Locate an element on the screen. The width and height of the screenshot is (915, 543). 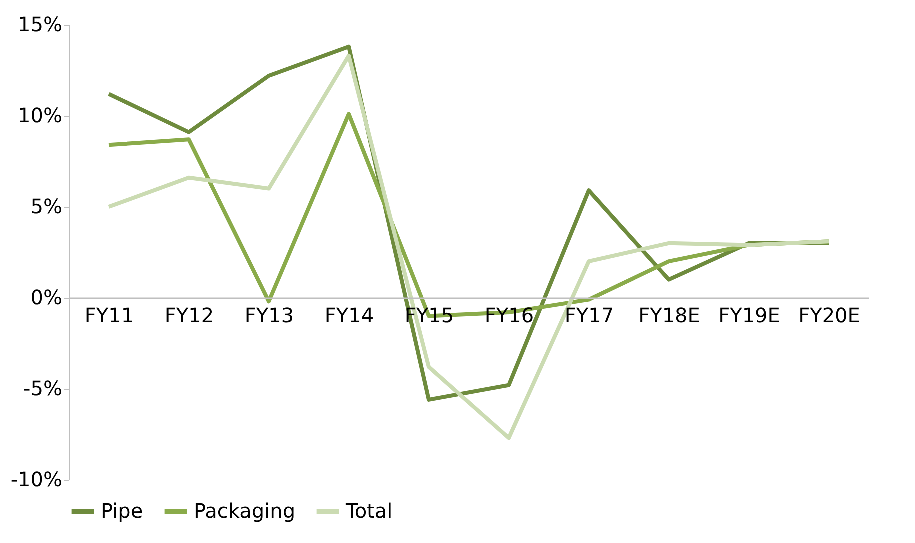
y-tick-label: 0% is located at coordinates (46, 298).